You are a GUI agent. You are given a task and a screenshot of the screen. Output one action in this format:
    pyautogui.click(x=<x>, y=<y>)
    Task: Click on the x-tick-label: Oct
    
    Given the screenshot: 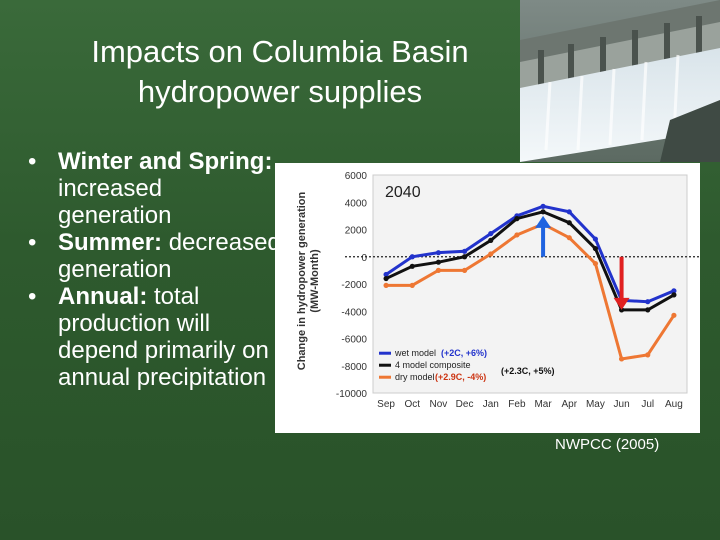 What is the action you would take?
    pyautogui.click(x=412, y=404)
    